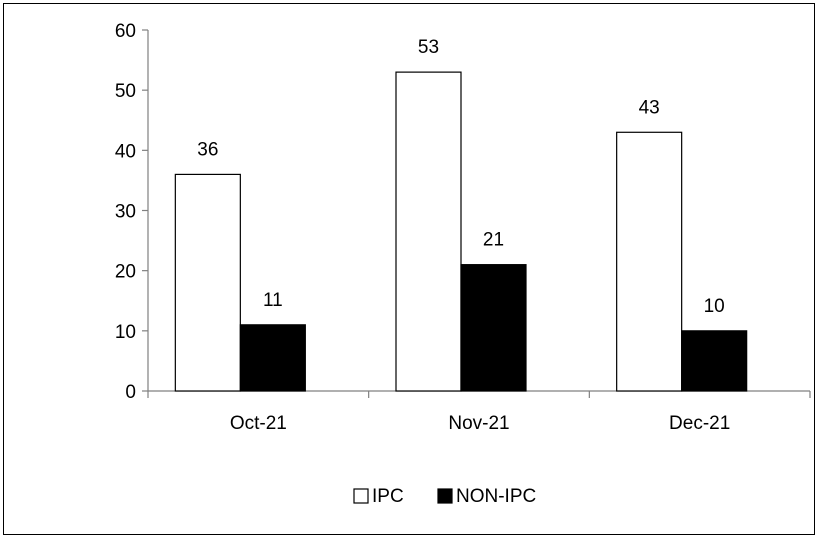 This screenshot has height=540, width=820. Describe the element at coordinates (125, 212) in the screenshot. I see `y-tick-label: 30` at that location.